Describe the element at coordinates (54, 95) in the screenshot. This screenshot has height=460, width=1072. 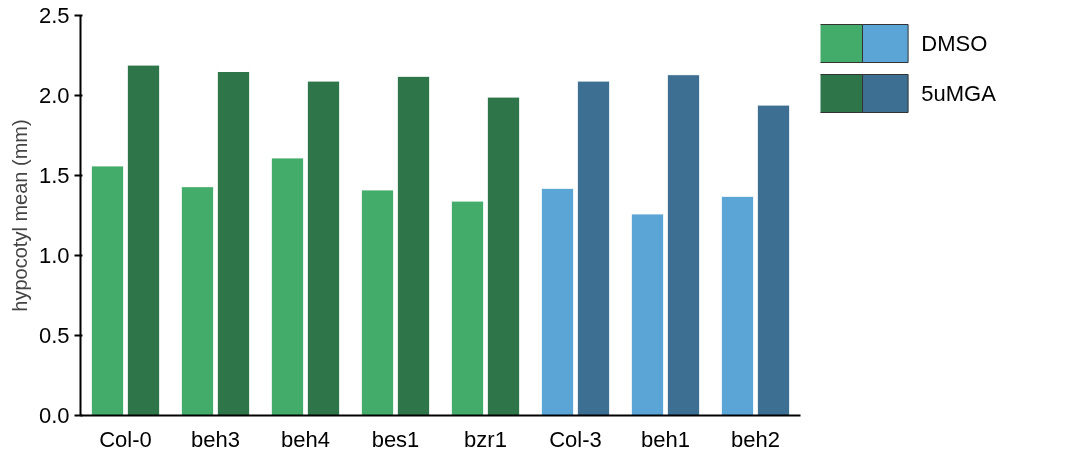
I see `y-tick-label: 2.0` at that location.